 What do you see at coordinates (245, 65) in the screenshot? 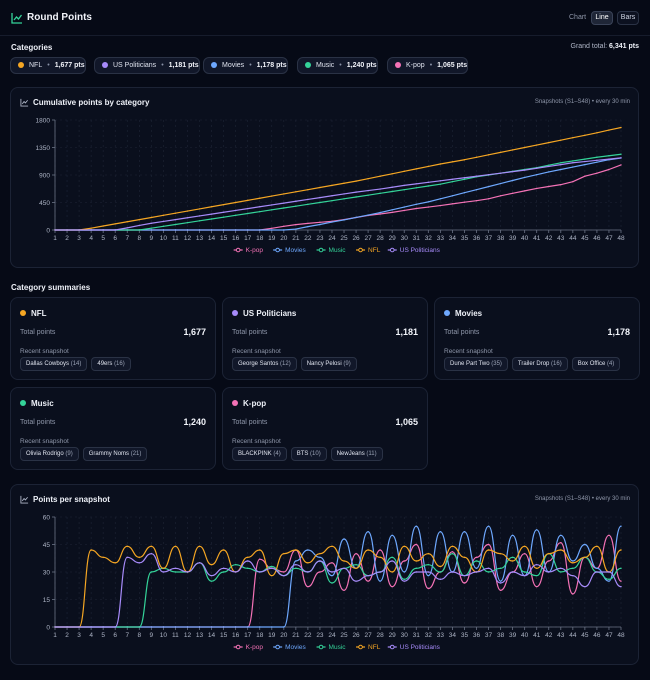
I see `category-chip-movies: Movies • 1,178 pts` at bounding box center [245, 65].